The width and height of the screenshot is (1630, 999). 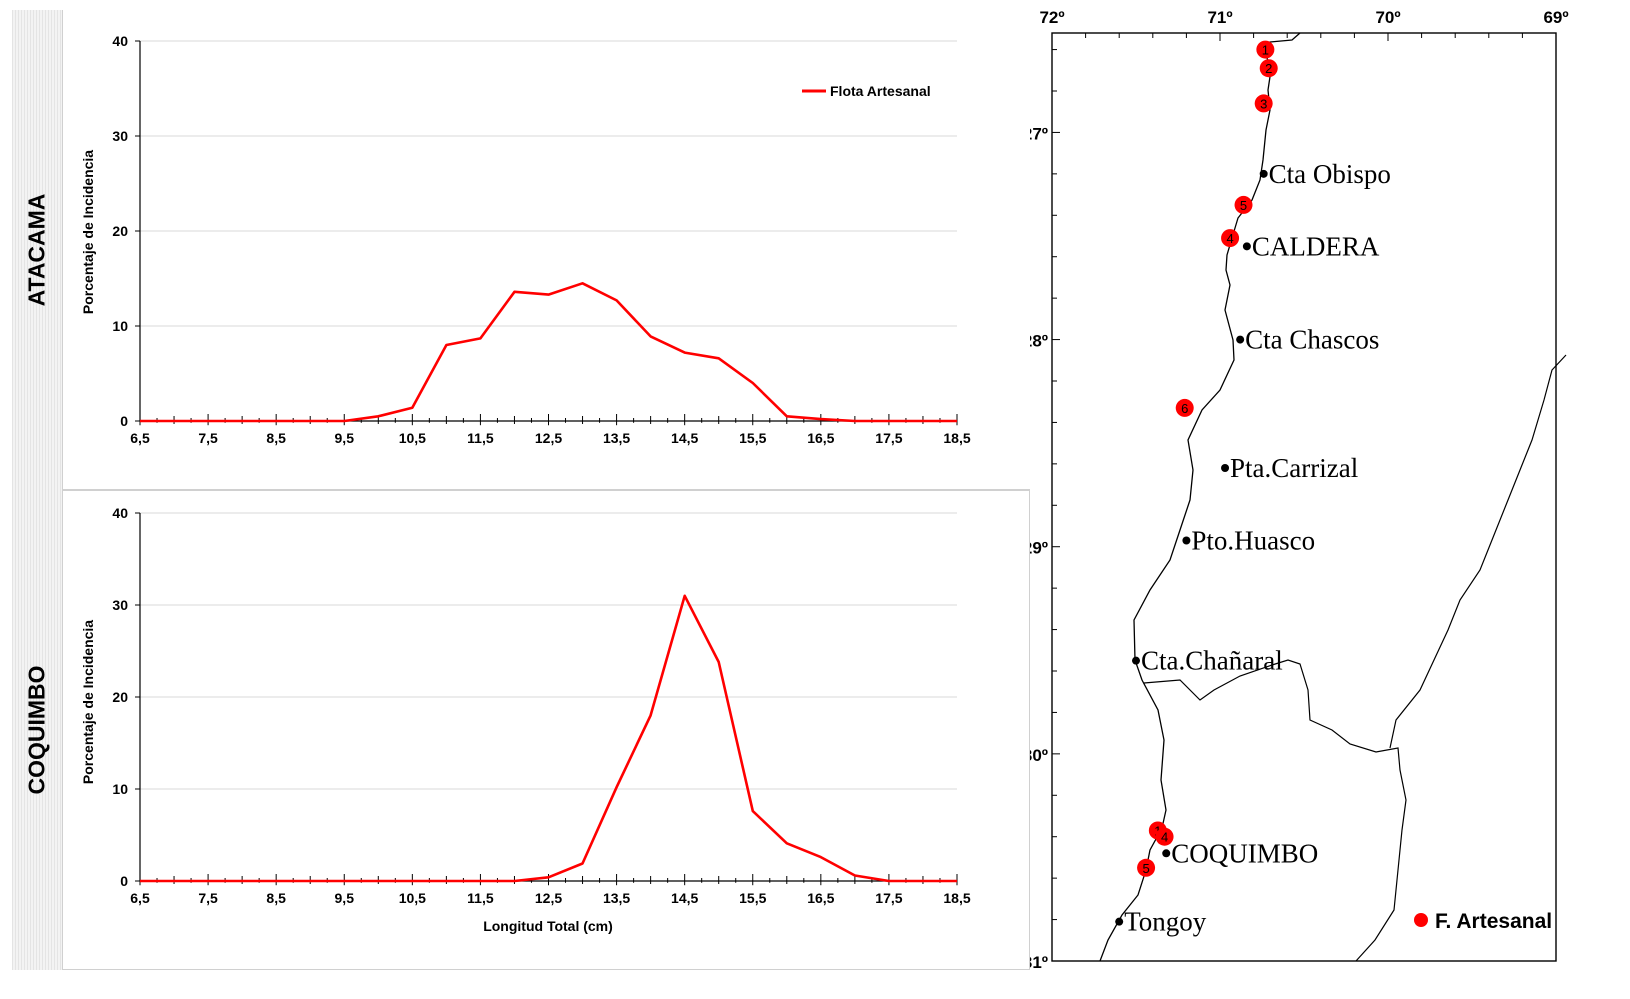 What do you see at coordinates (1316, 246) in the screenshot?
I see `place-label: CALDERA` at bounding box center [1316, 246].